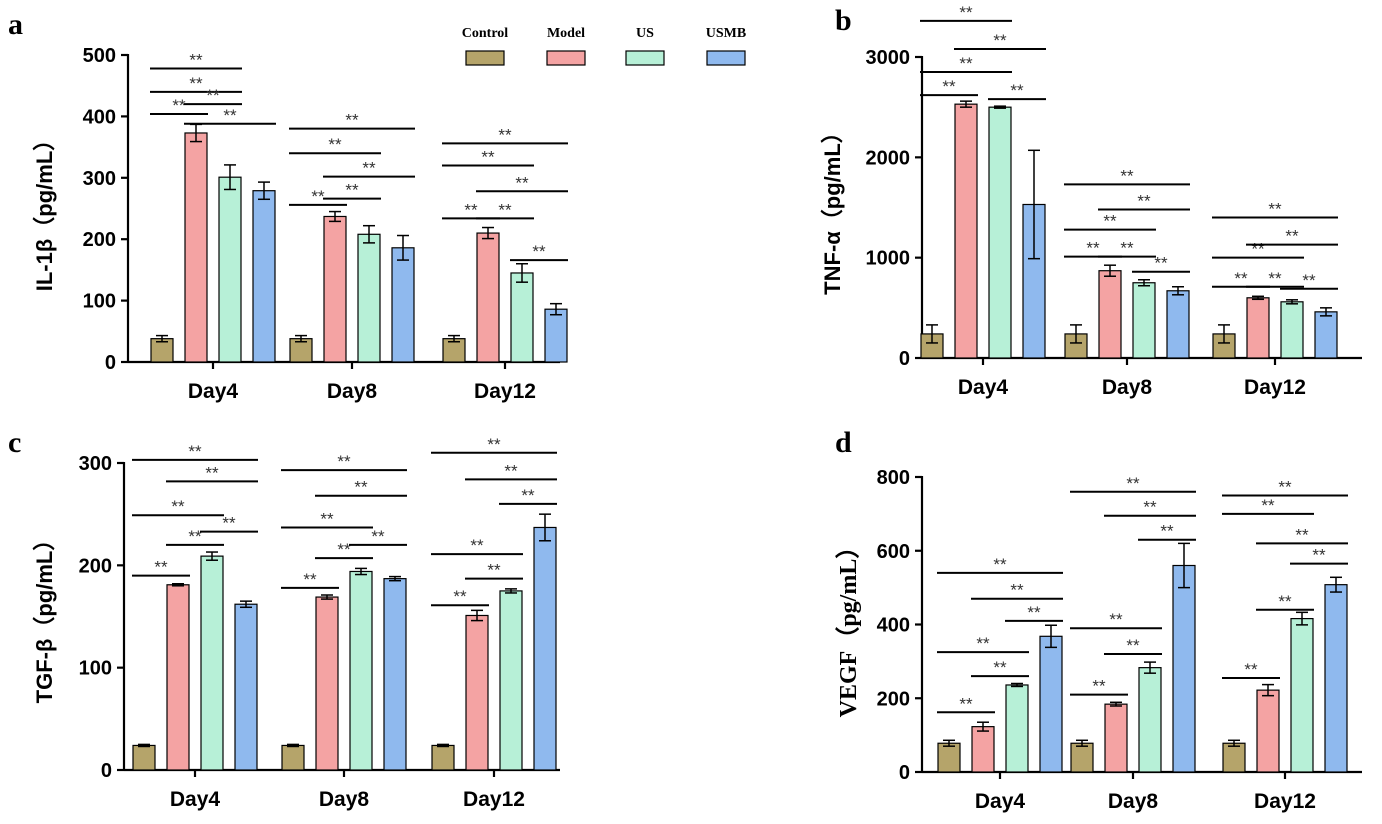  I want to click on bar-us-day8, so click(1144, 320).